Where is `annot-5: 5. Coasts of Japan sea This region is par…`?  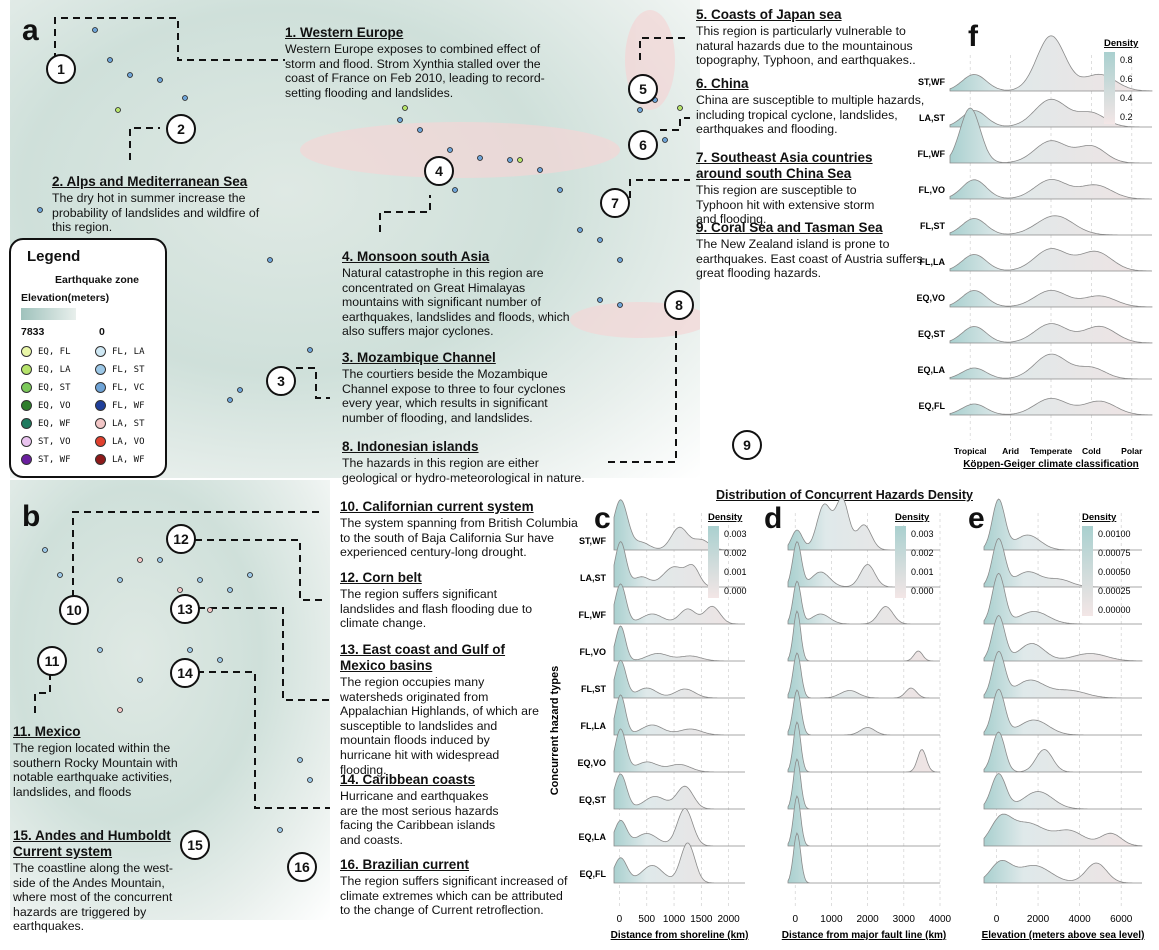
annot-5: 5. Coasts of Japan sea This region is par… is located at coordinates (816, 37).